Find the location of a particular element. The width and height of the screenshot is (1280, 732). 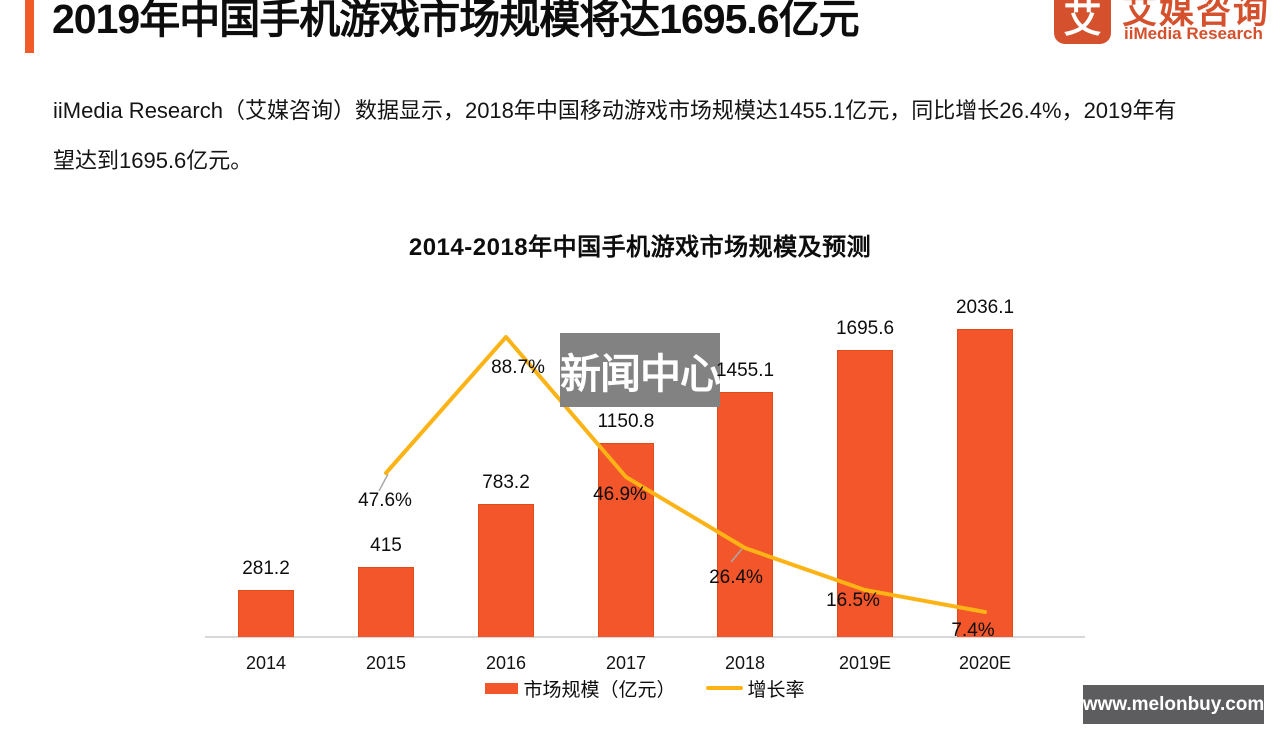

growth-rate-label-2016: 88.7% is located at coordinates (518, 367).